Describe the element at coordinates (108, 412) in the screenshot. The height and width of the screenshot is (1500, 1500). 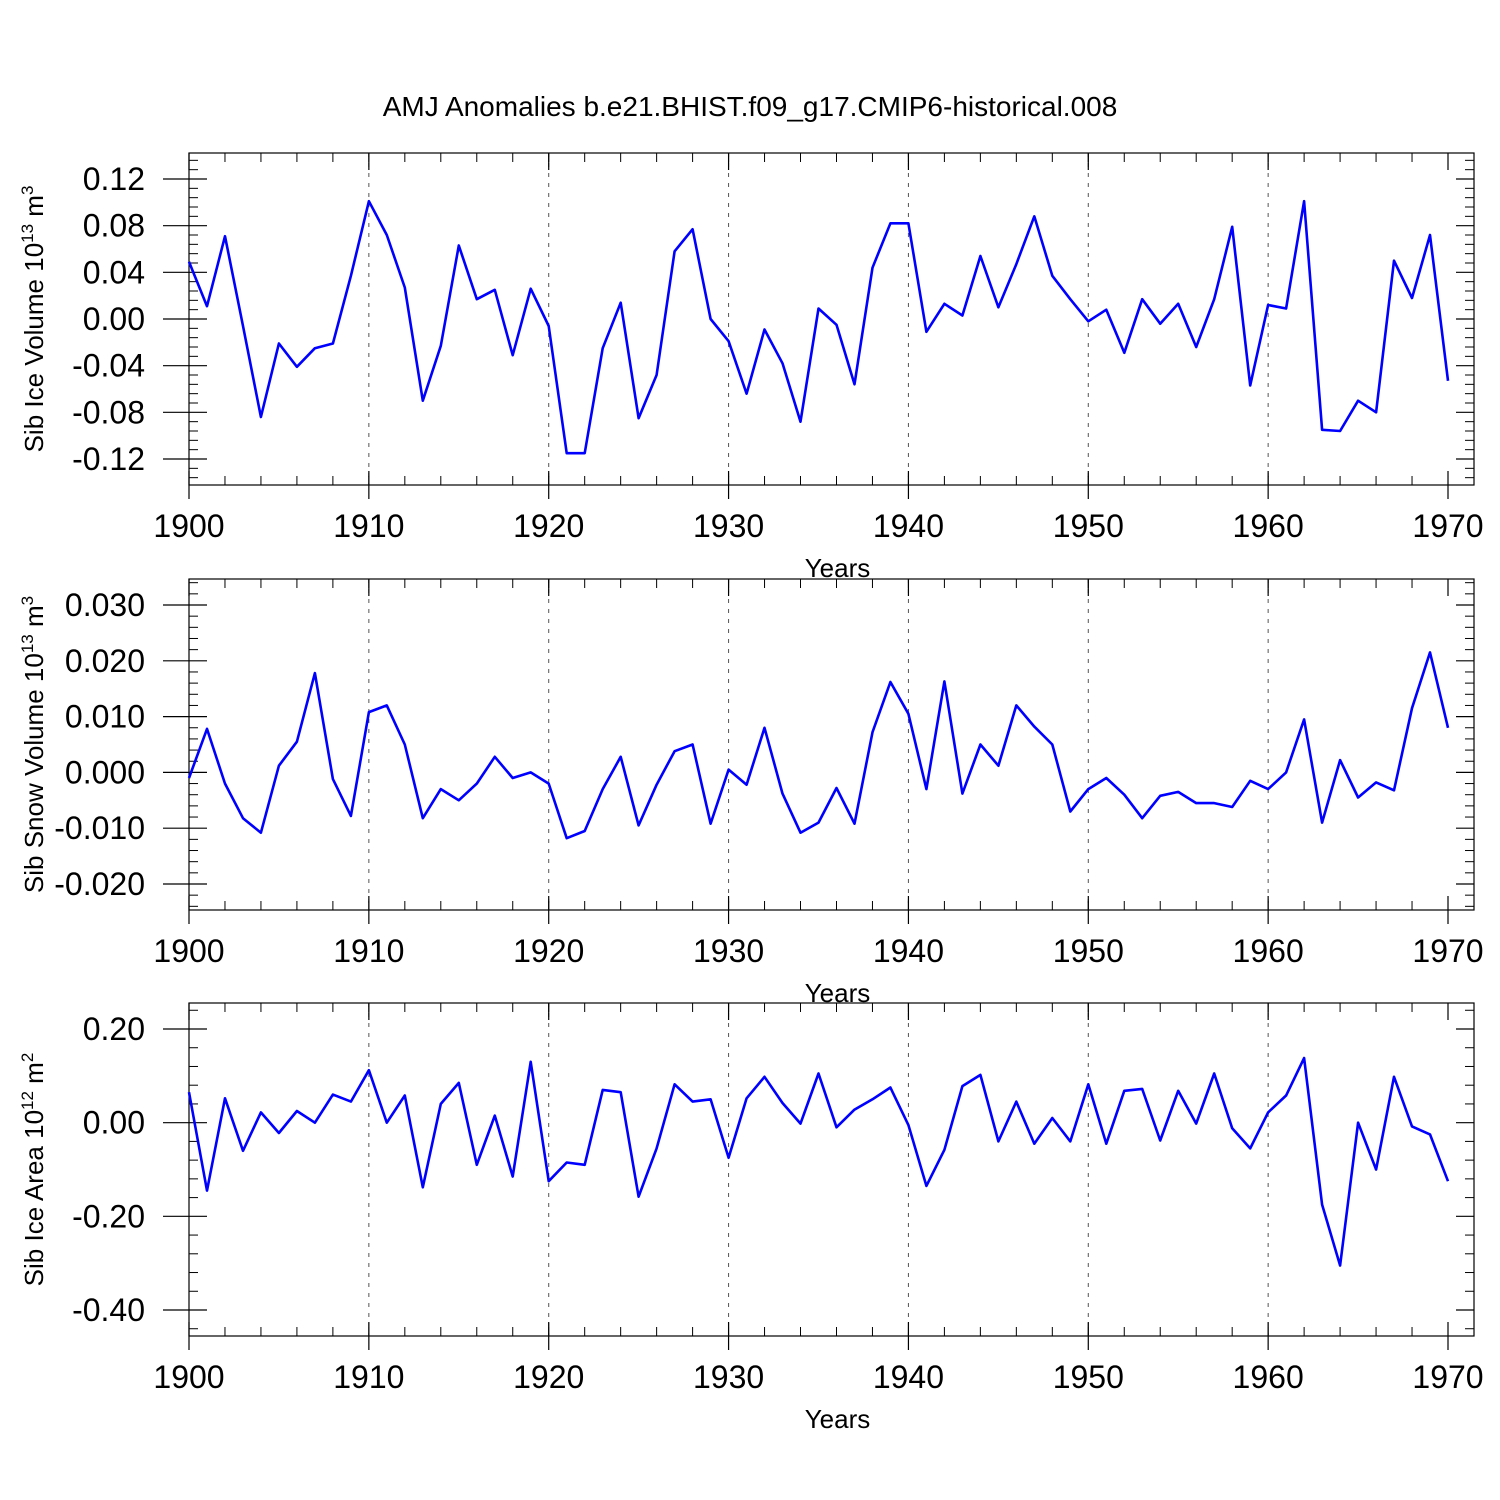
I see `y-tick-label: -0.08` at that location.